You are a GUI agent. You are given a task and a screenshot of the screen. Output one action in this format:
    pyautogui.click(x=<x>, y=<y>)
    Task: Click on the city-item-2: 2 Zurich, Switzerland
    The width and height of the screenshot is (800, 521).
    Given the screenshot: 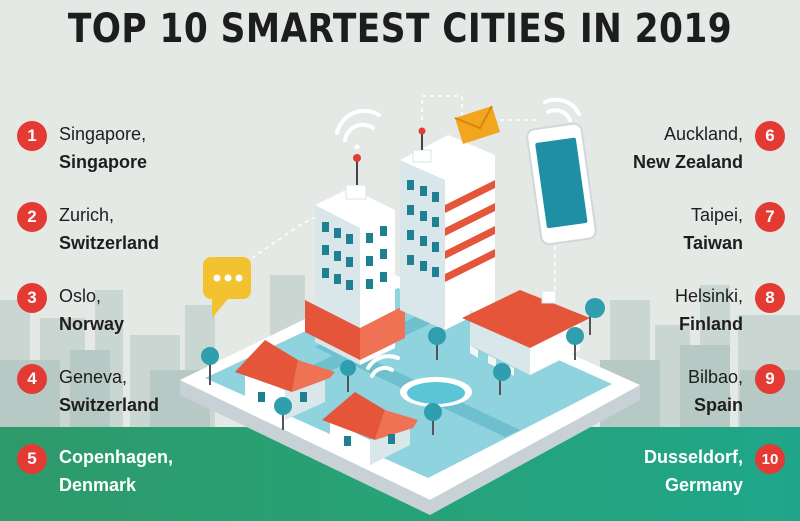 What is the action you would take?
    pyautogui.click(x=88, y=229)
    